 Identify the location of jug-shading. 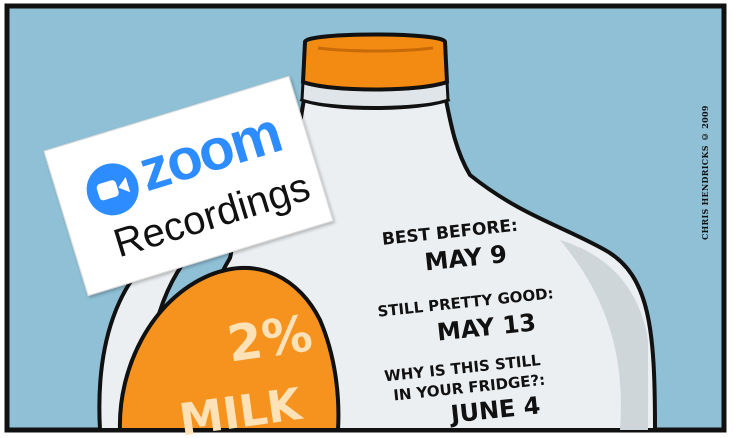
(604, 335).